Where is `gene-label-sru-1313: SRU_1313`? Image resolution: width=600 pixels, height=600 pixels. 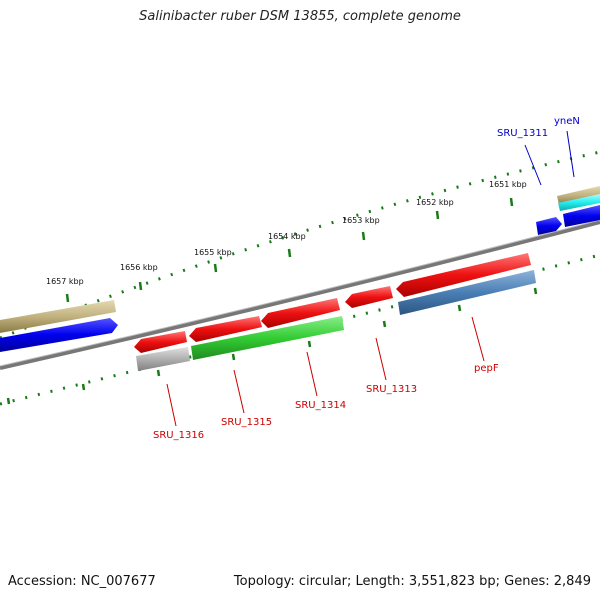 gene-label-sru-1313: SRU_1313 is located at coordinates (391, 389).